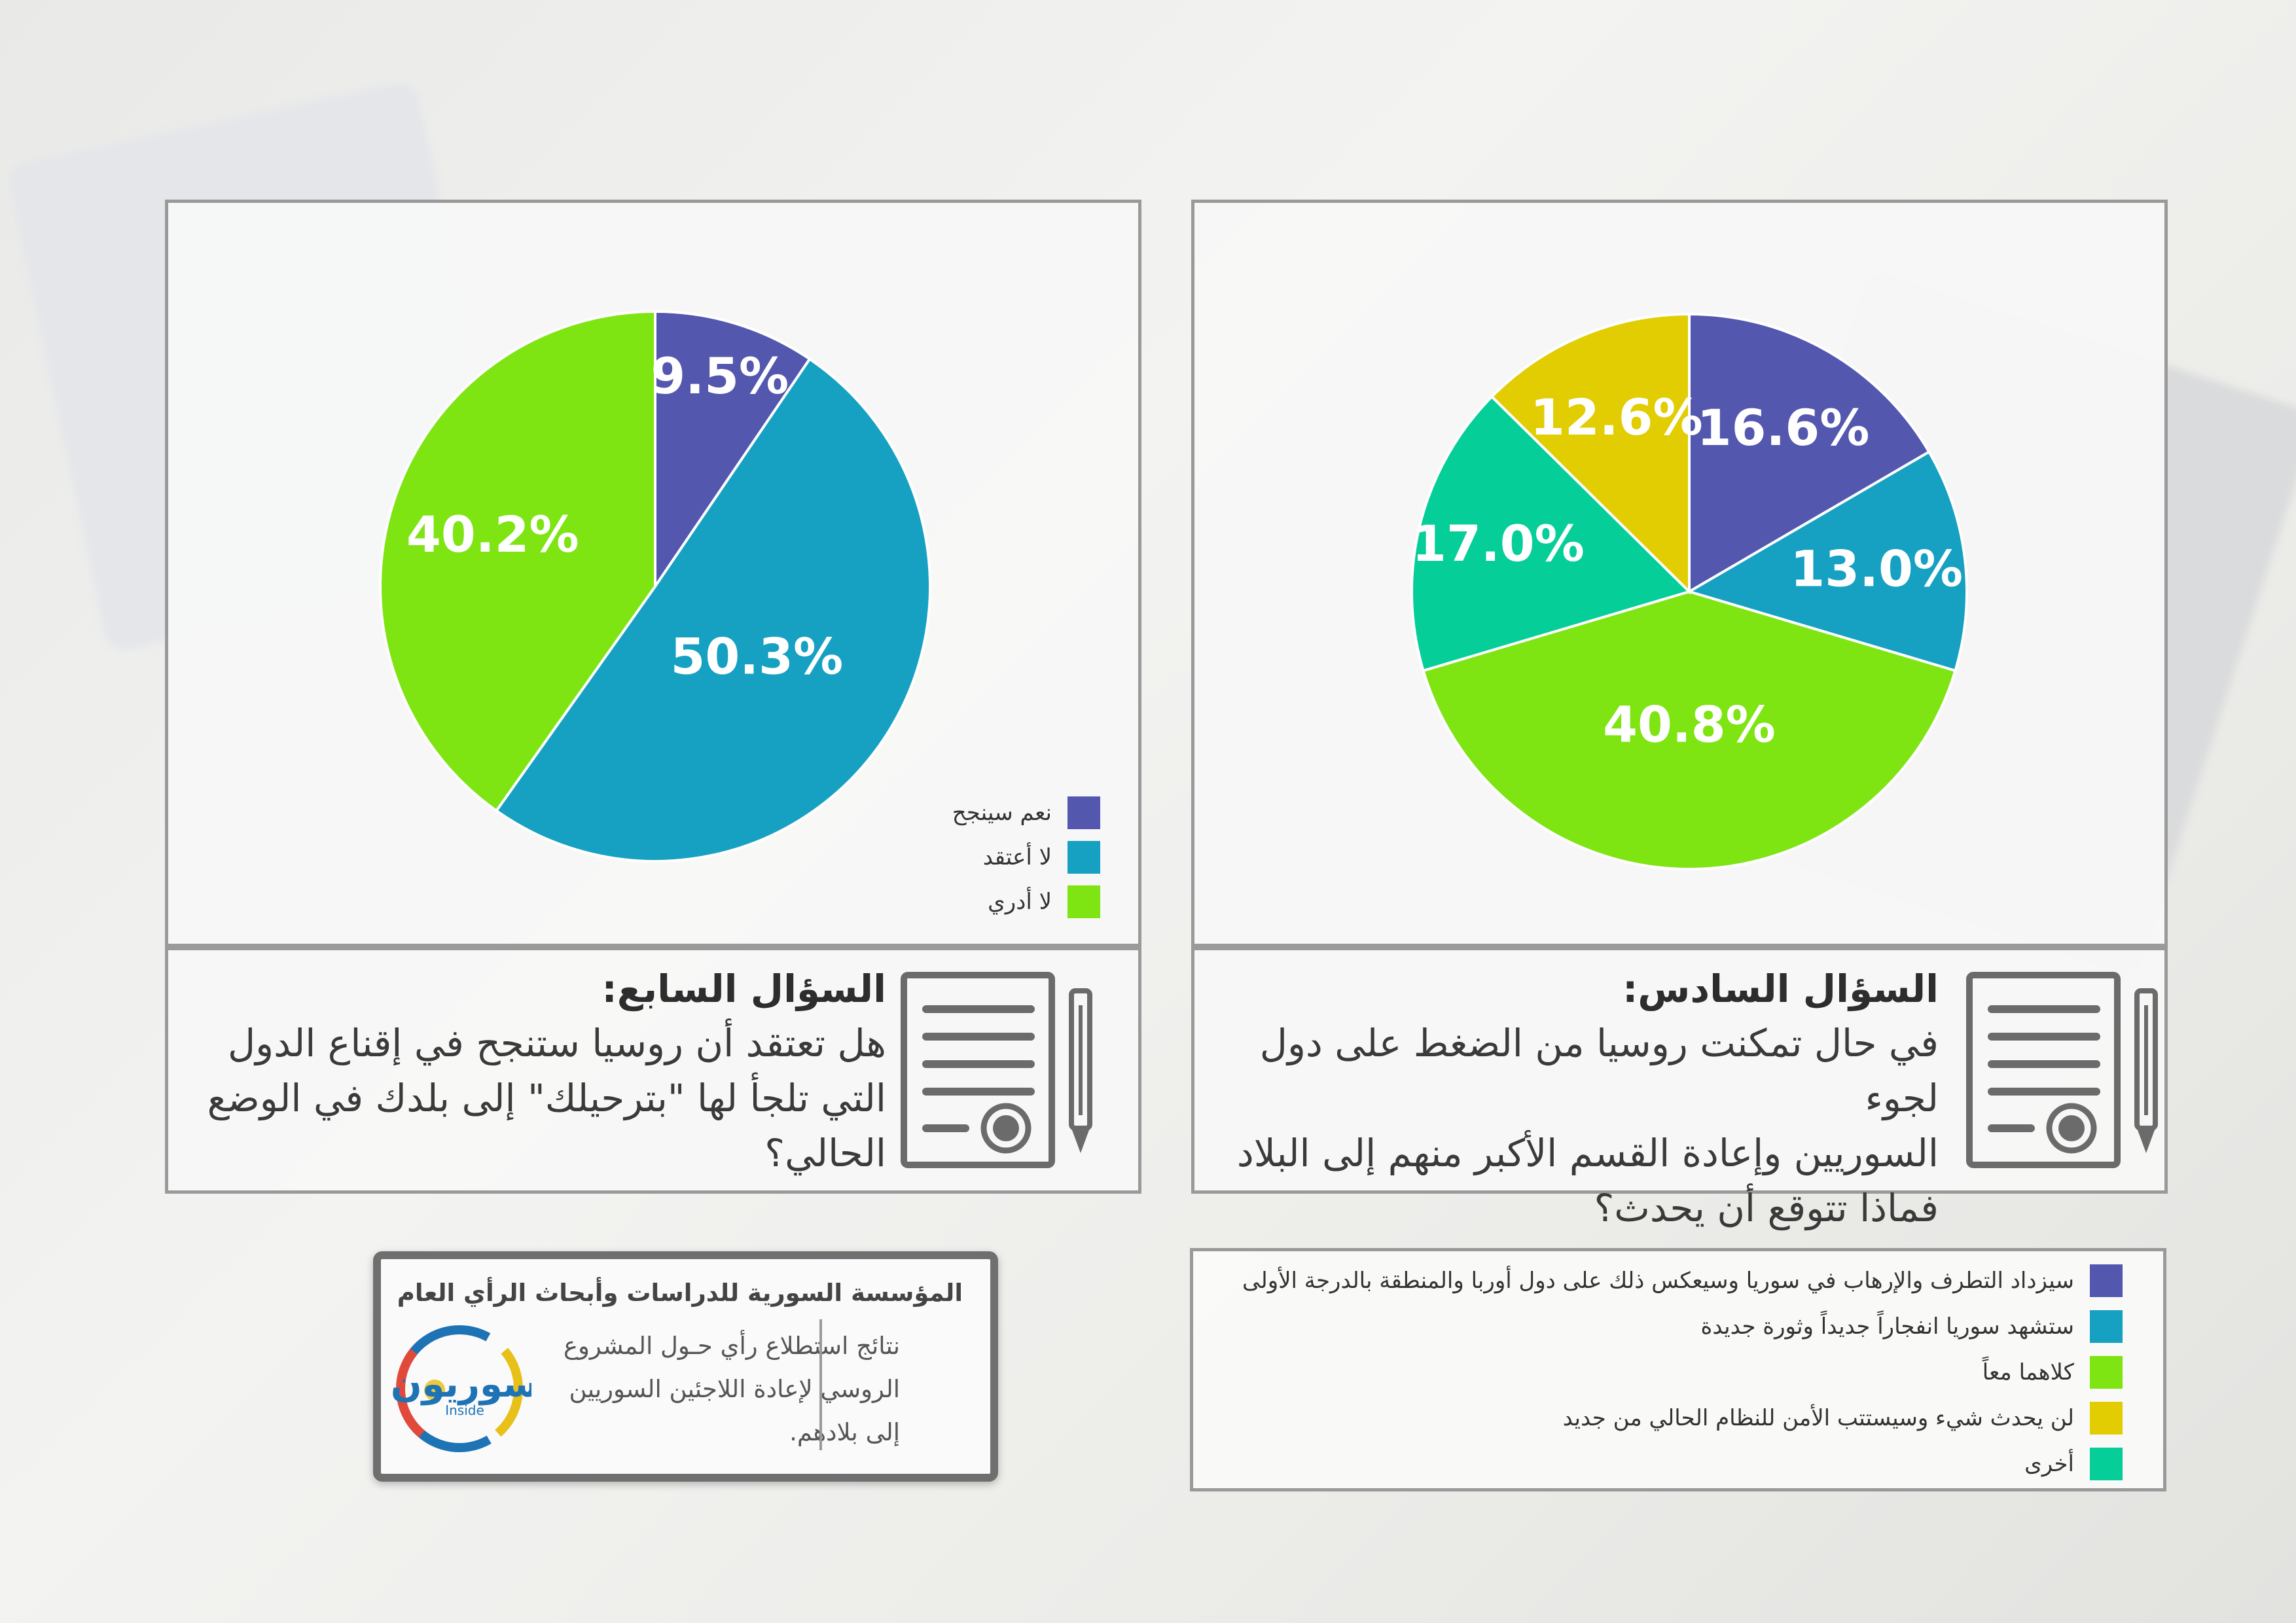 This screenshot has width=2296, height=1623. What do you see at coordinates (1599, 1070) in the screenshot?
I see `q6-question-line-0: في حال تمكنت روسيا من الضغط على دول لجوء` at bounding box center [1599, 1070].